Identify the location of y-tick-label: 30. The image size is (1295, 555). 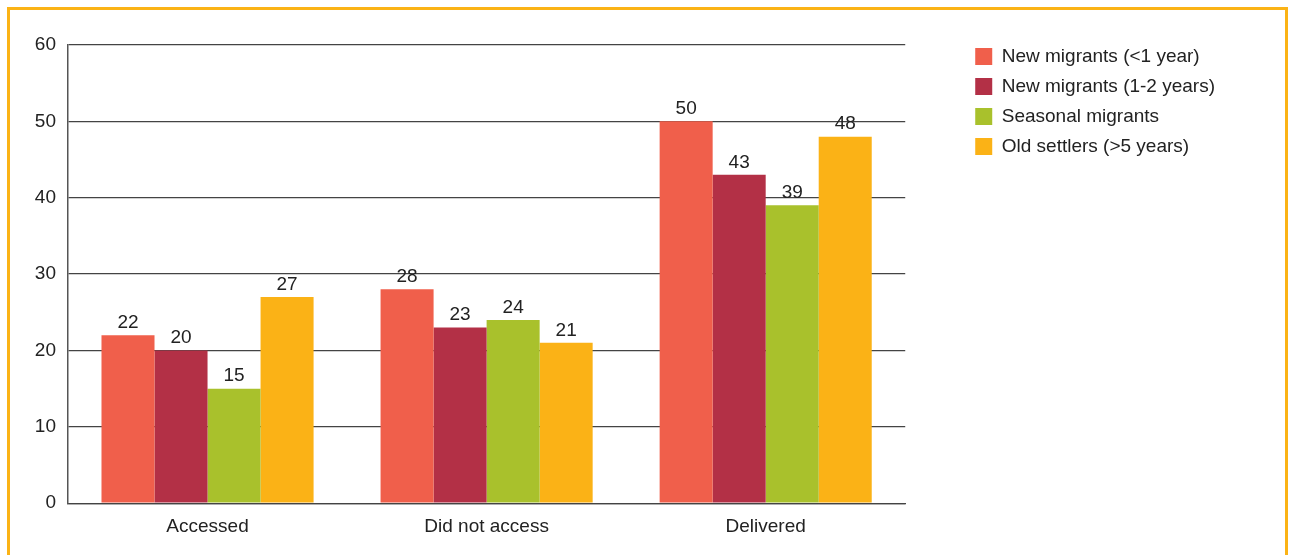
(45, 273).